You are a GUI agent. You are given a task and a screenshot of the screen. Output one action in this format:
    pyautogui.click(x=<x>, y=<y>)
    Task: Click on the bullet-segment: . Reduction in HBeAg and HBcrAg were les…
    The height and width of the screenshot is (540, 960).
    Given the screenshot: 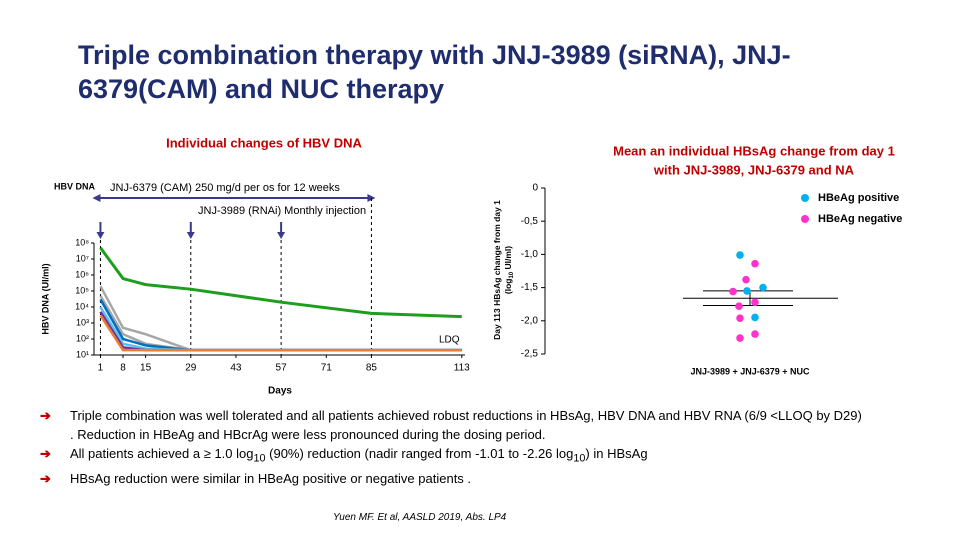 What is the action you would take?
    pyautogui.click(x=308, y=434)
    